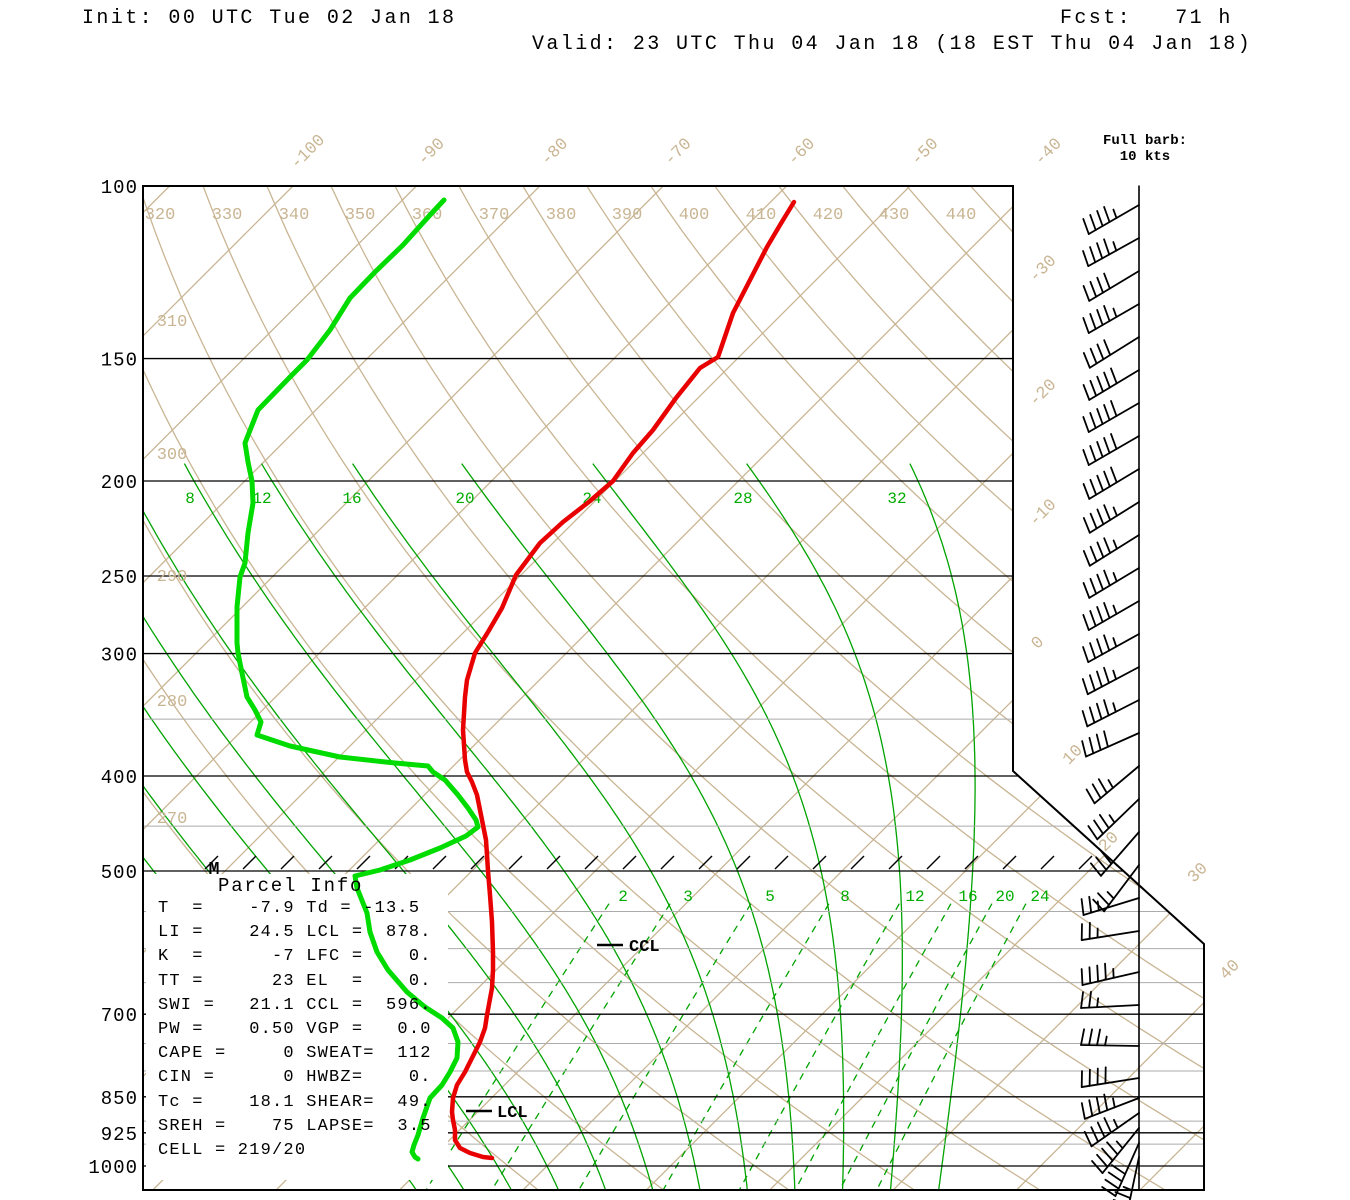 This screenshot has width=1350, height=1200. What do you see at coordinates (770, 897) in the screenshot?
I see `svg-text: 5` at bounding box center [770, 897].